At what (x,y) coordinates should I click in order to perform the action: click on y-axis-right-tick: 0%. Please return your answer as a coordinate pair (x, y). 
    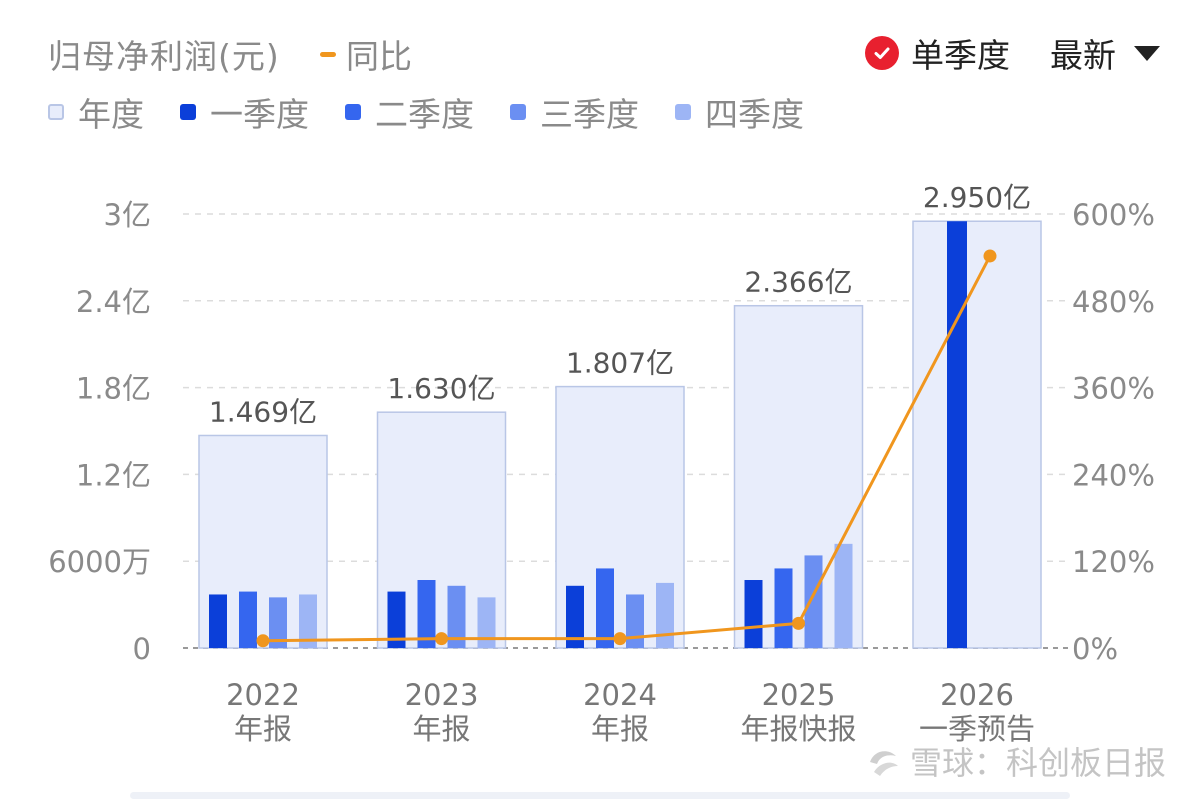
    Looking at the image, I should click on (1095, 649).